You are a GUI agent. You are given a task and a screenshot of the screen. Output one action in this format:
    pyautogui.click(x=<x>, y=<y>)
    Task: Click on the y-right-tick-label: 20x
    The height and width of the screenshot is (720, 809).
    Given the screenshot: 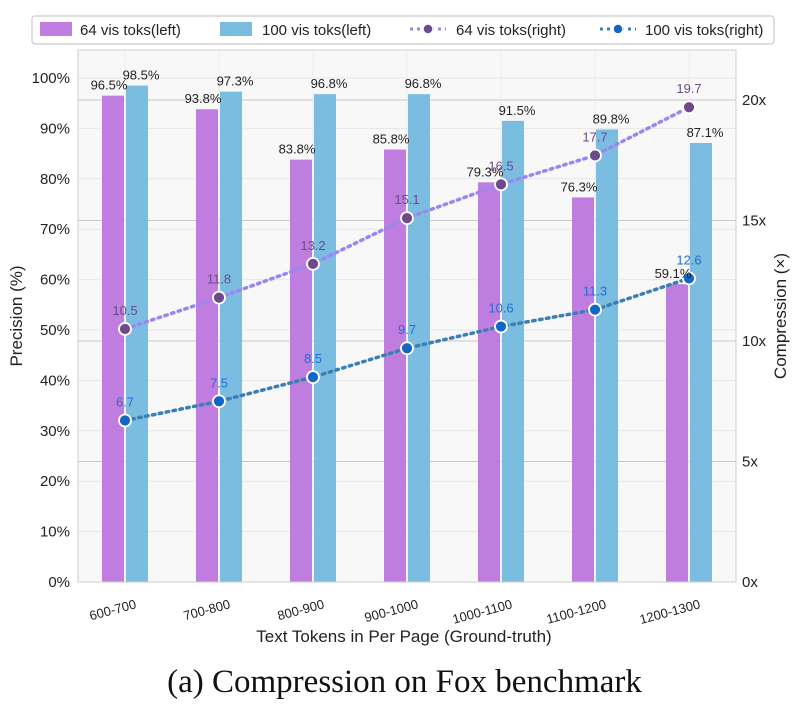 What is the action you would take?
    pyautogui.click(x=754, y=100)
    